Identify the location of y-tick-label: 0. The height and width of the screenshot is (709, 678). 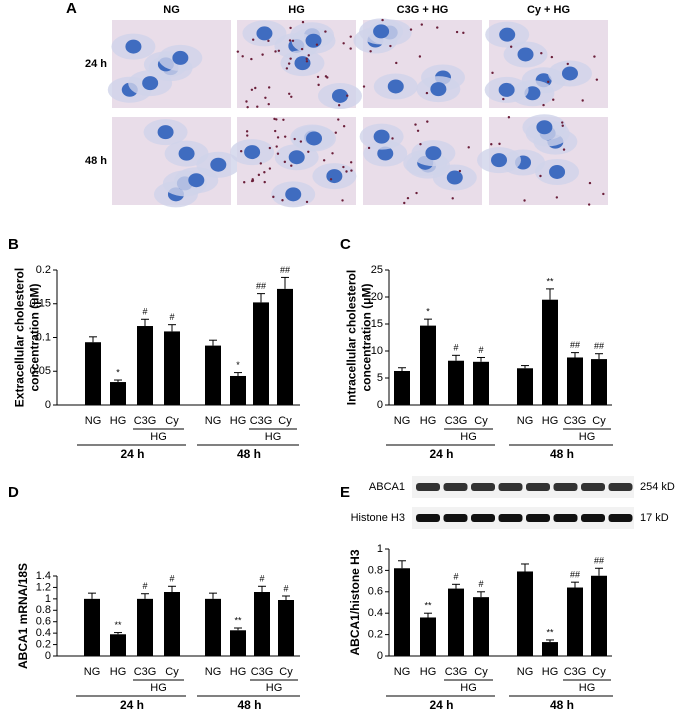
(48, 405).